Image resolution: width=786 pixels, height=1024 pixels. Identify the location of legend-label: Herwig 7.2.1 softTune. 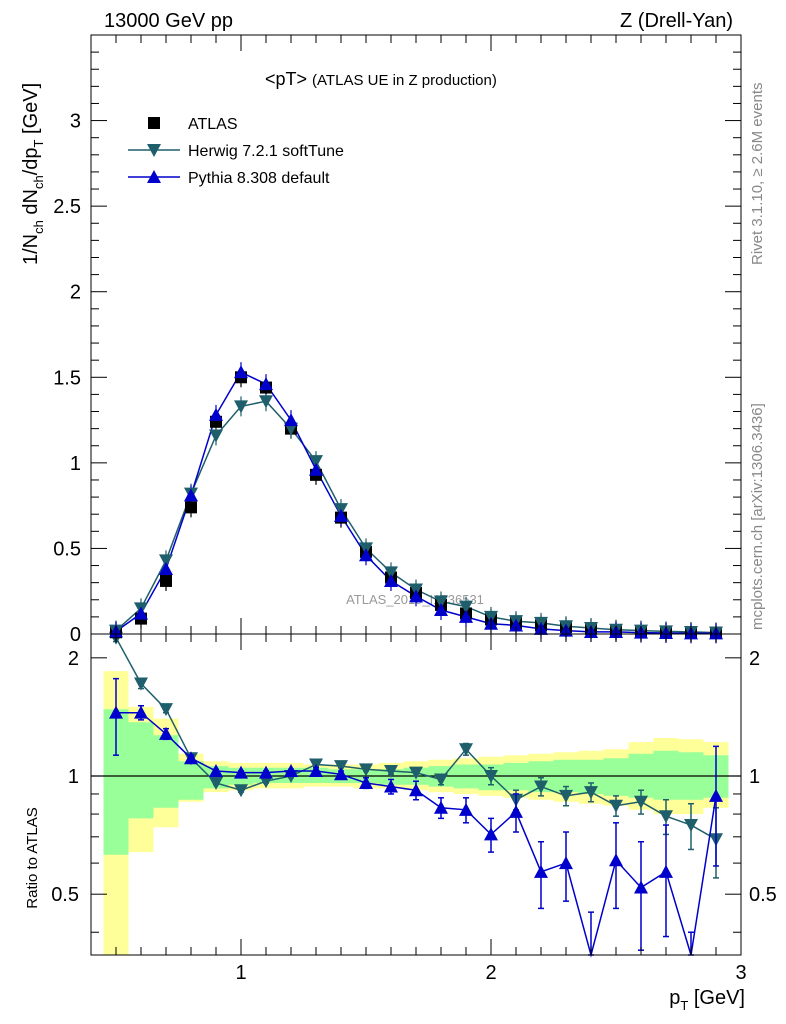
(266, 151).